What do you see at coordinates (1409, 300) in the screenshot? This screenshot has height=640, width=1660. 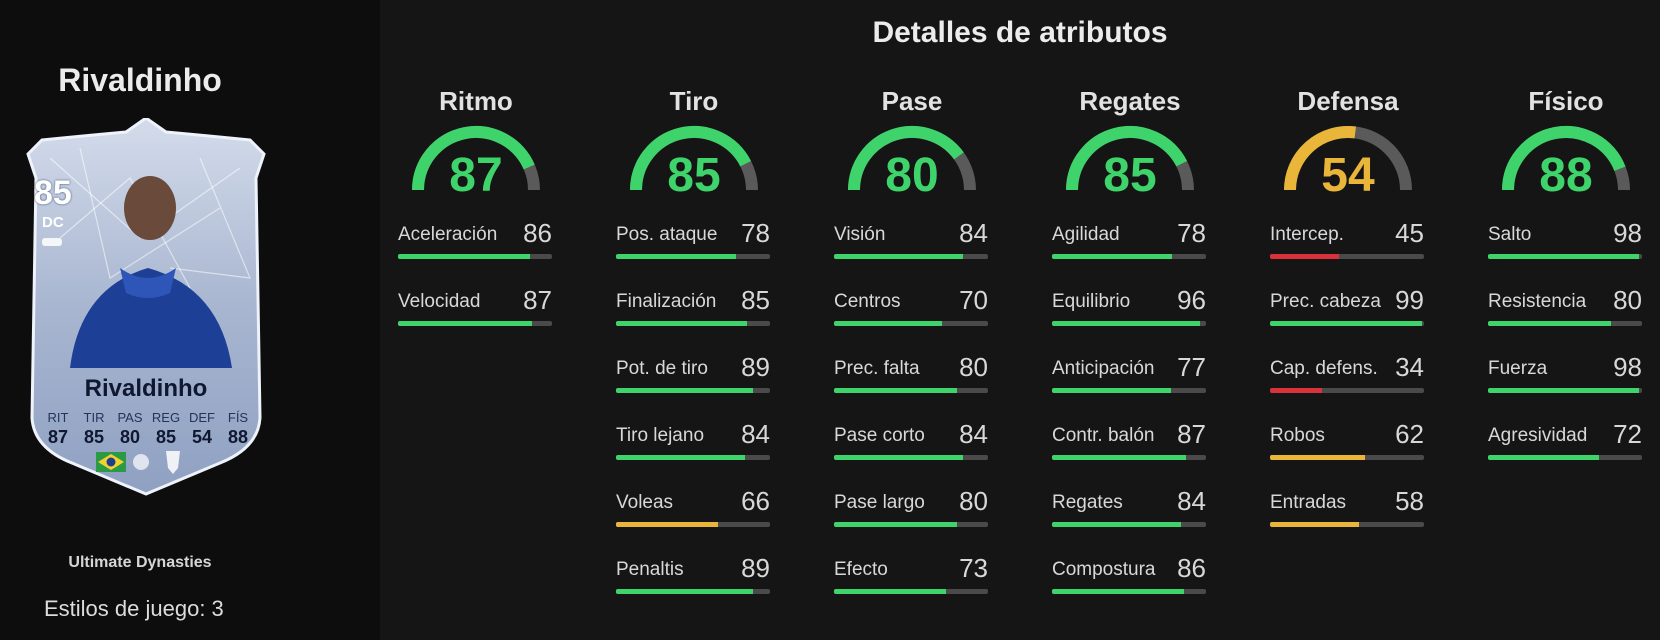 I see `attribute-value: 99` at bounding box center [1409, 300].